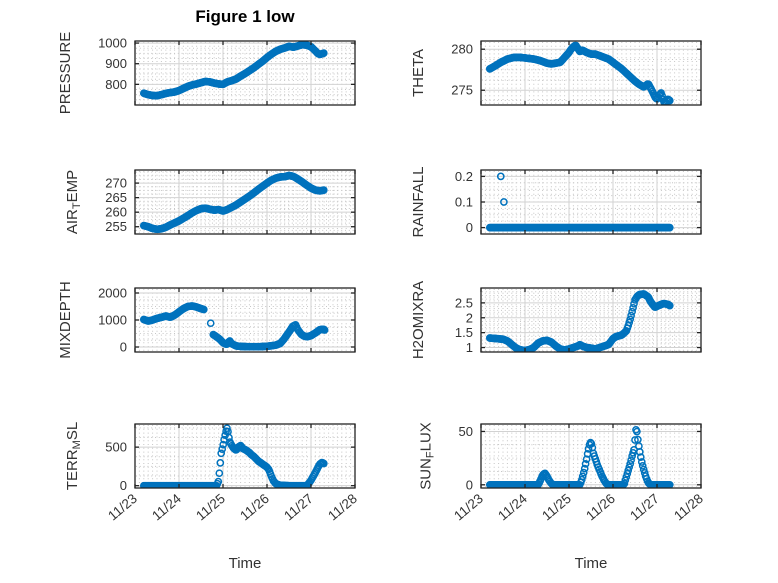 Image resolution: width=778 pixels, height=583 pixels. Describe the element at coordinates (116, 84) in the screenshot. I see `ytick-label: 800` at that location.